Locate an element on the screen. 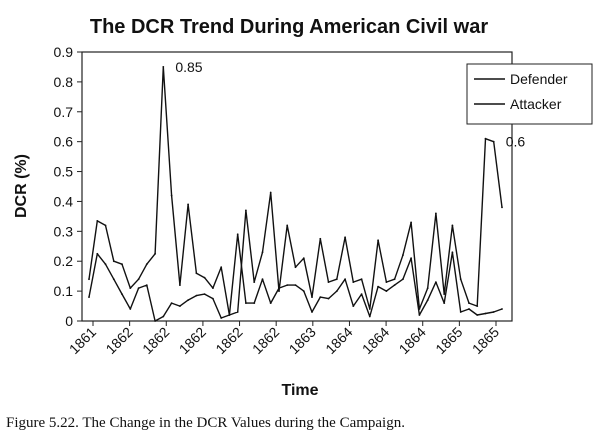  chart-title: The DCR Trend During American Civil war is located at coordinates (289, 27).